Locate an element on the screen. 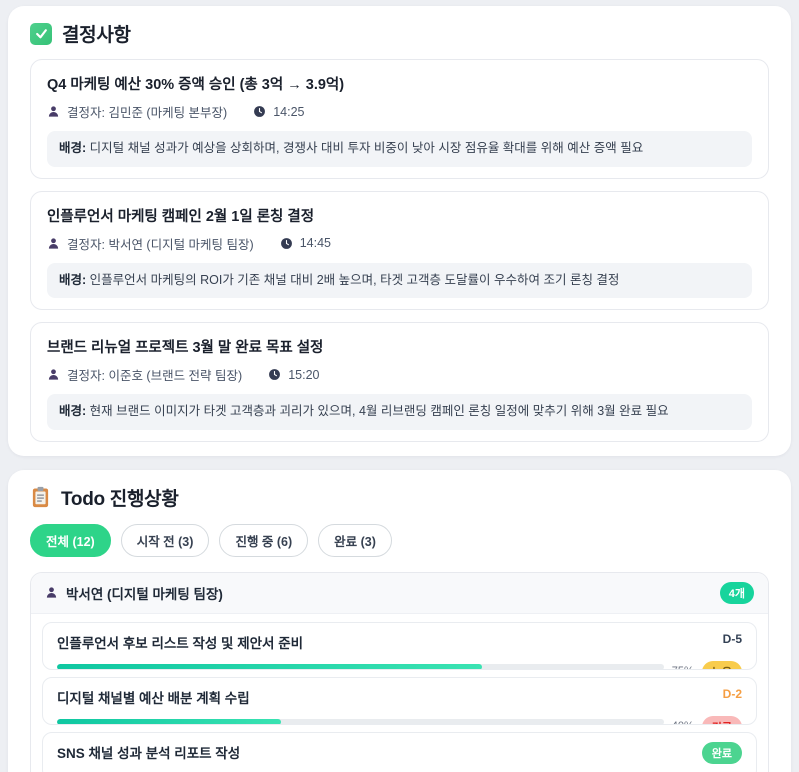 The height and width of the screenshot is (772, 799). decision-time: 14:45 is located at coordinates (315, 243).